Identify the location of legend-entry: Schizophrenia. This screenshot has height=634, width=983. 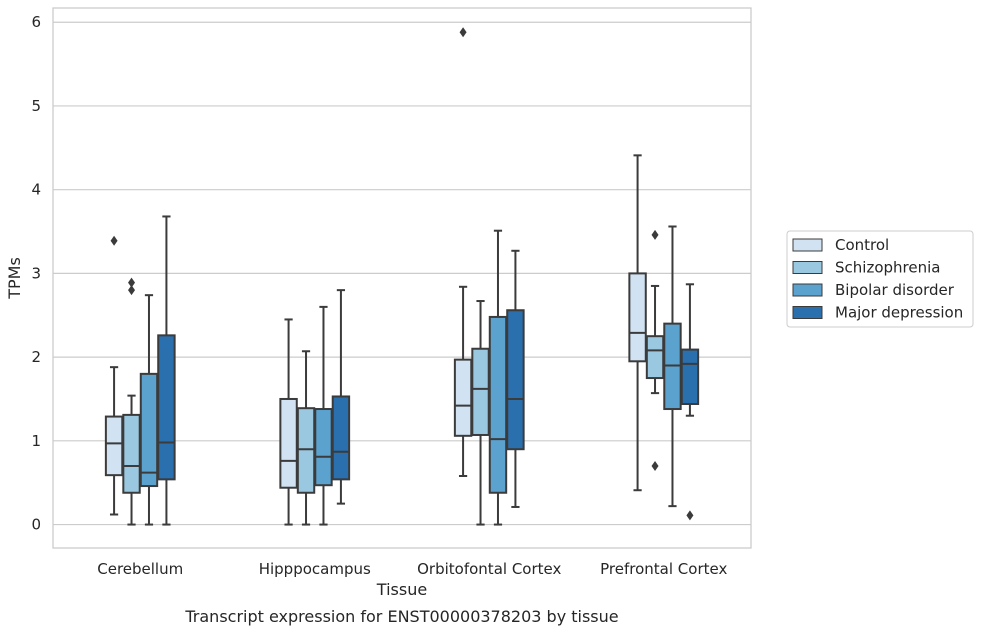
(887, 268).